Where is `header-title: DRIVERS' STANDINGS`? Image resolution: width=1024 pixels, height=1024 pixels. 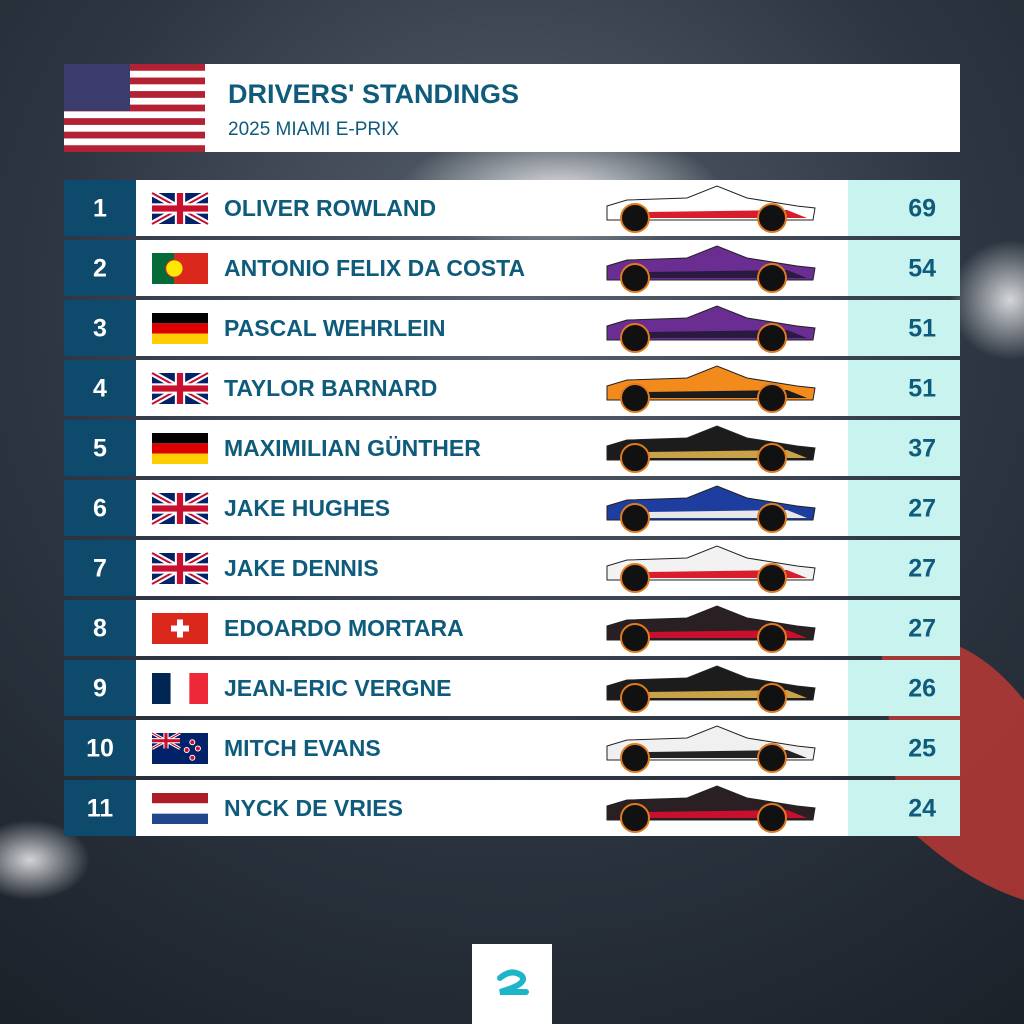
header-title: DRIVERS' STANDINGS is located at coordinates (373, 94).